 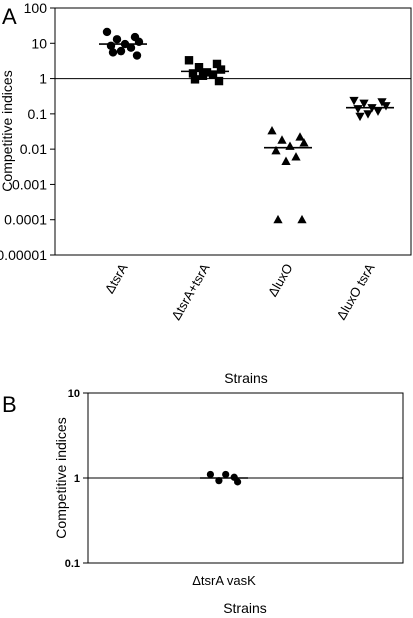 I want to click on panel-b-x-axis-label: Strains, so click(x=245, y=608).